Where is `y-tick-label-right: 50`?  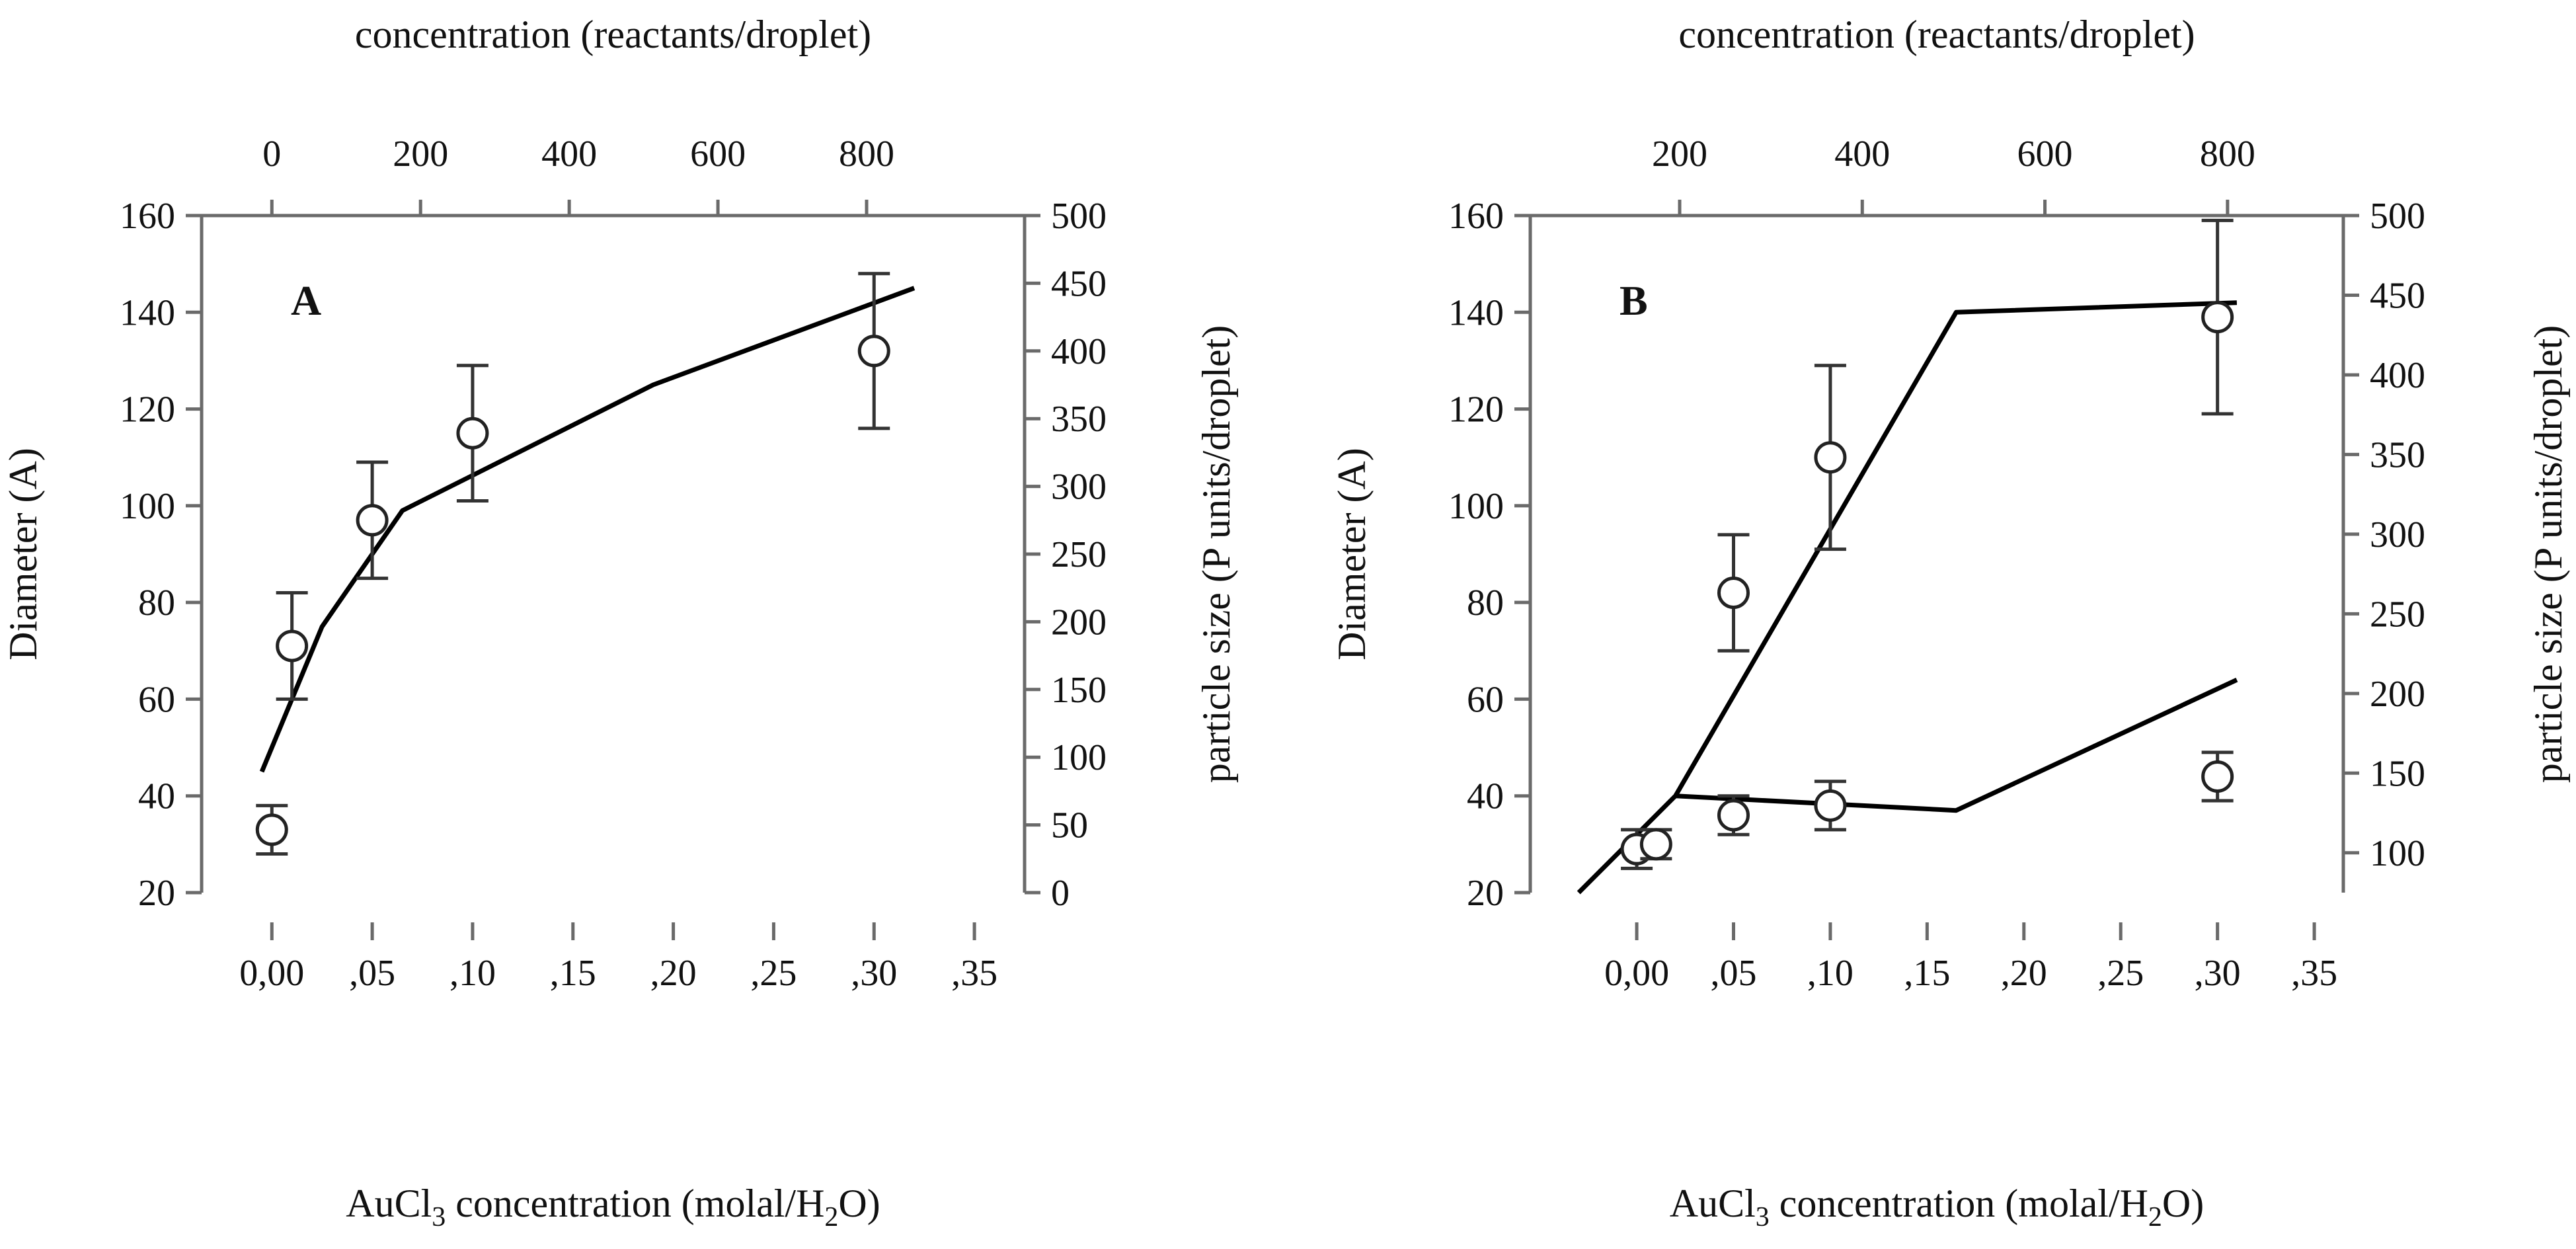
y-tick-label-right: 50 is located at coordinates (1069, 826).